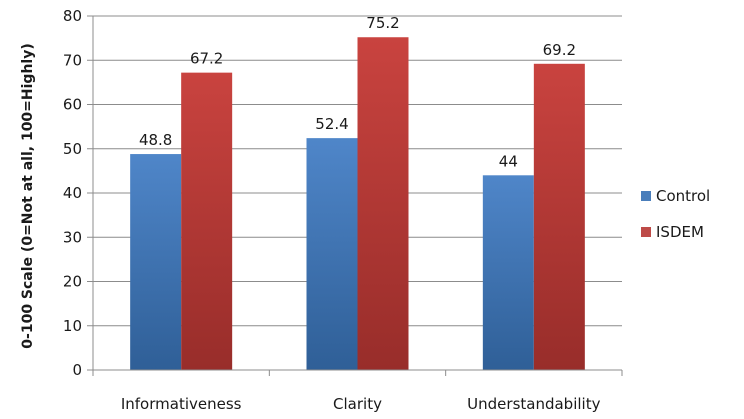  What do you see at coordinates (181, 404) in the screenshot?
I see `x-category-label: Informativeness` at bounding box center [181, 404].